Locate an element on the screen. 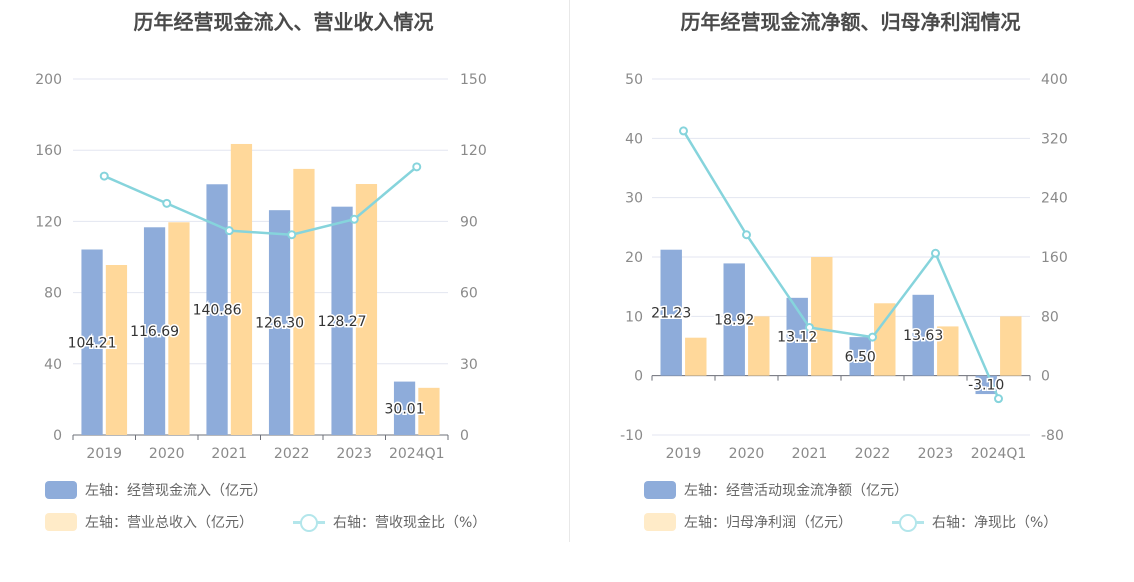 The width and height of the screenshot is (1134, 582). legend-label: 左轴：经营活动现金流净额（亿元） is located at coordinates (796, 491).